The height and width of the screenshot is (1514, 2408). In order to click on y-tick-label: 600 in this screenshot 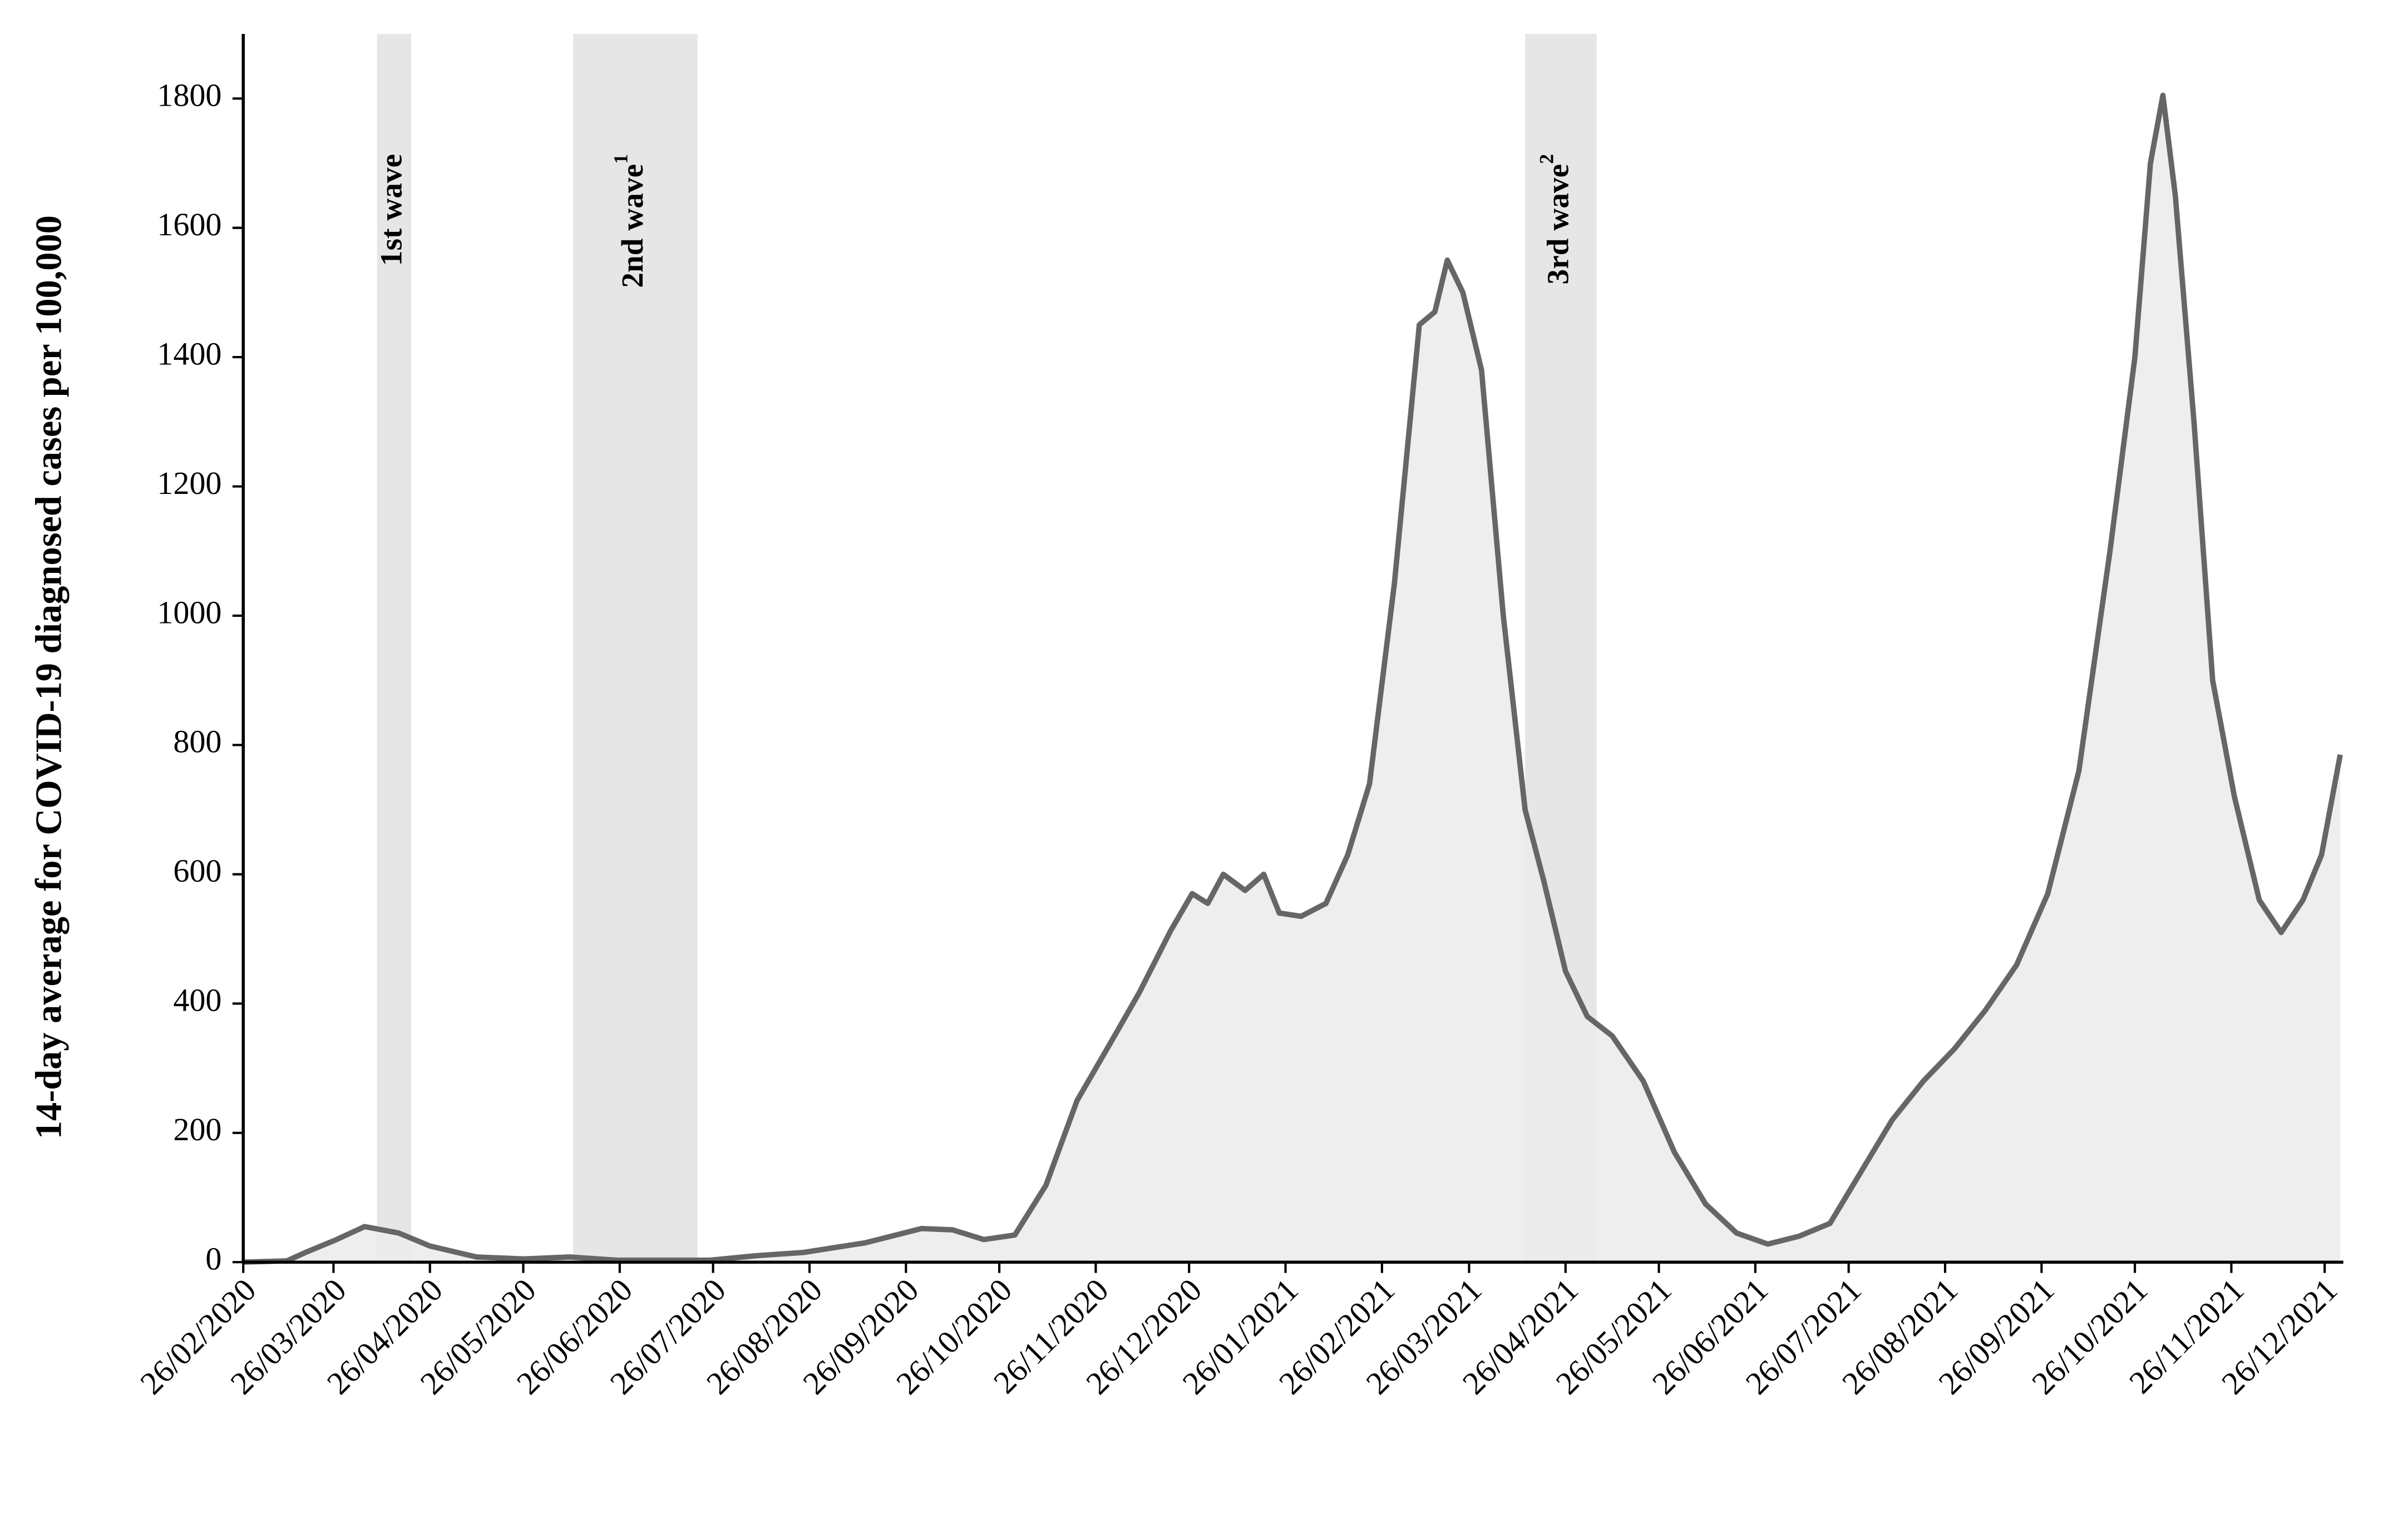, I will do `click(197, 871)`.